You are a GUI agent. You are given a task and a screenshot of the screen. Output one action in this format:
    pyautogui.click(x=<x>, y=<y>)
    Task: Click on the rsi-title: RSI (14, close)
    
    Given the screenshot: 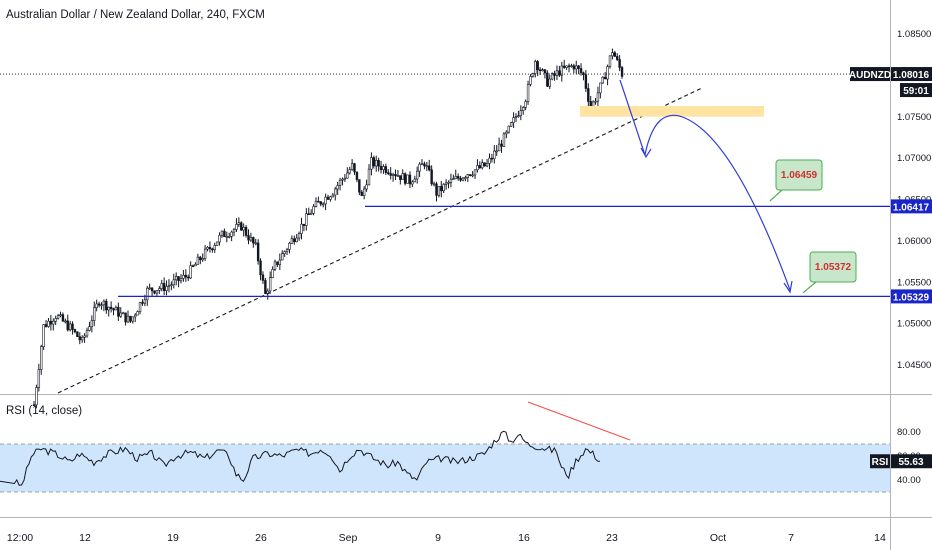 What is the action you would take?
    pyautogui.click(x=44, y=411)
    